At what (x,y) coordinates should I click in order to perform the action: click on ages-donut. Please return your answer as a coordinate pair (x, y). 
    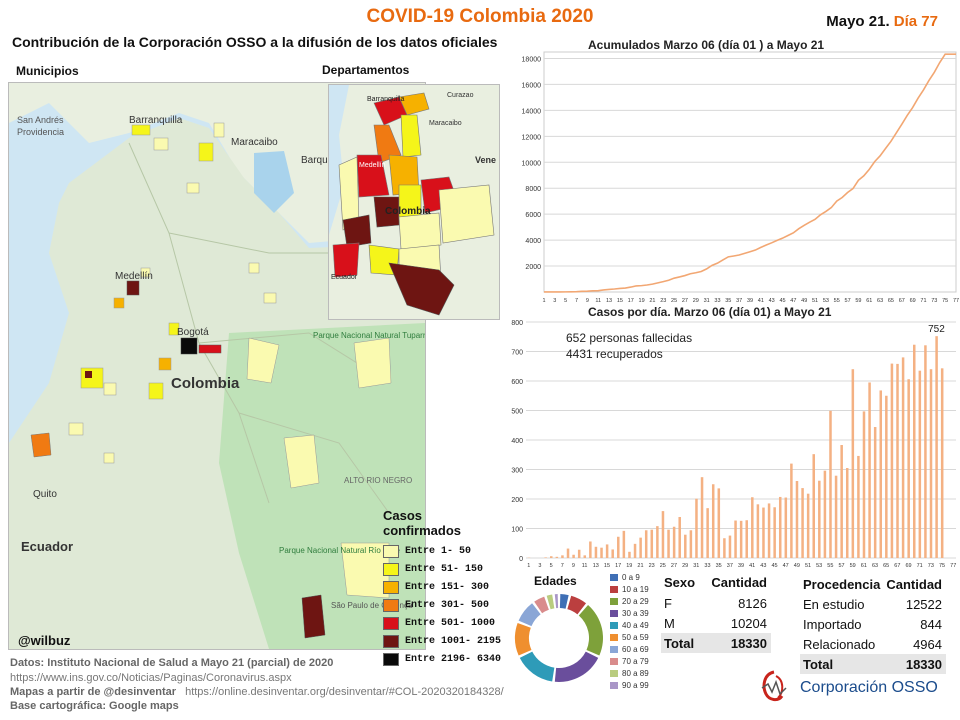
    Looking at the image, I should click on (559, 638).